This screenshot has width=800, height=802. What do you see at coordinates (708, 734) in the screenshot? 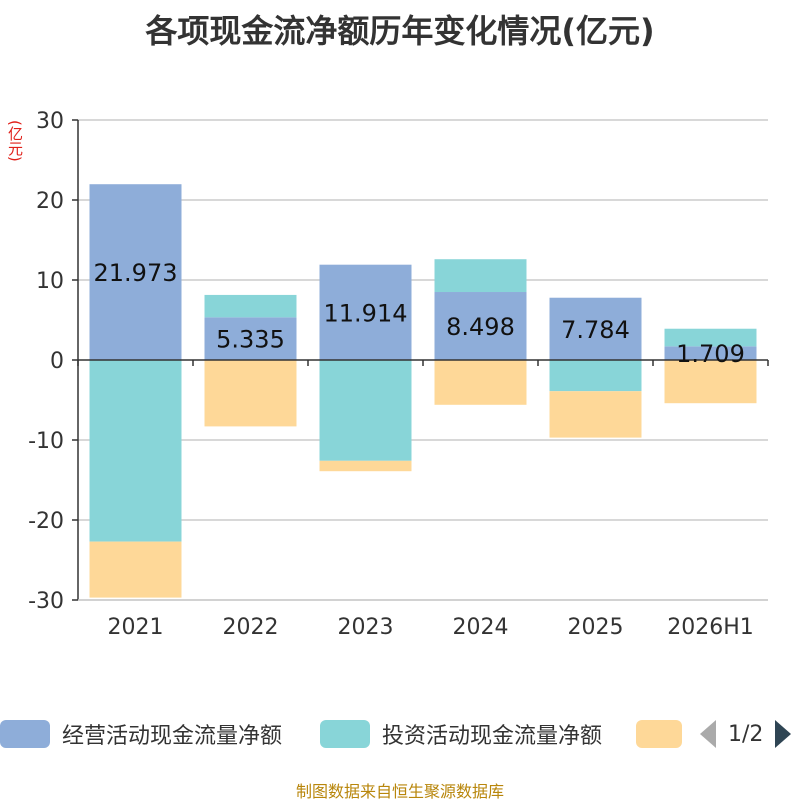
I see `legend-prev-page-icon` at bounding box center [708, 734].